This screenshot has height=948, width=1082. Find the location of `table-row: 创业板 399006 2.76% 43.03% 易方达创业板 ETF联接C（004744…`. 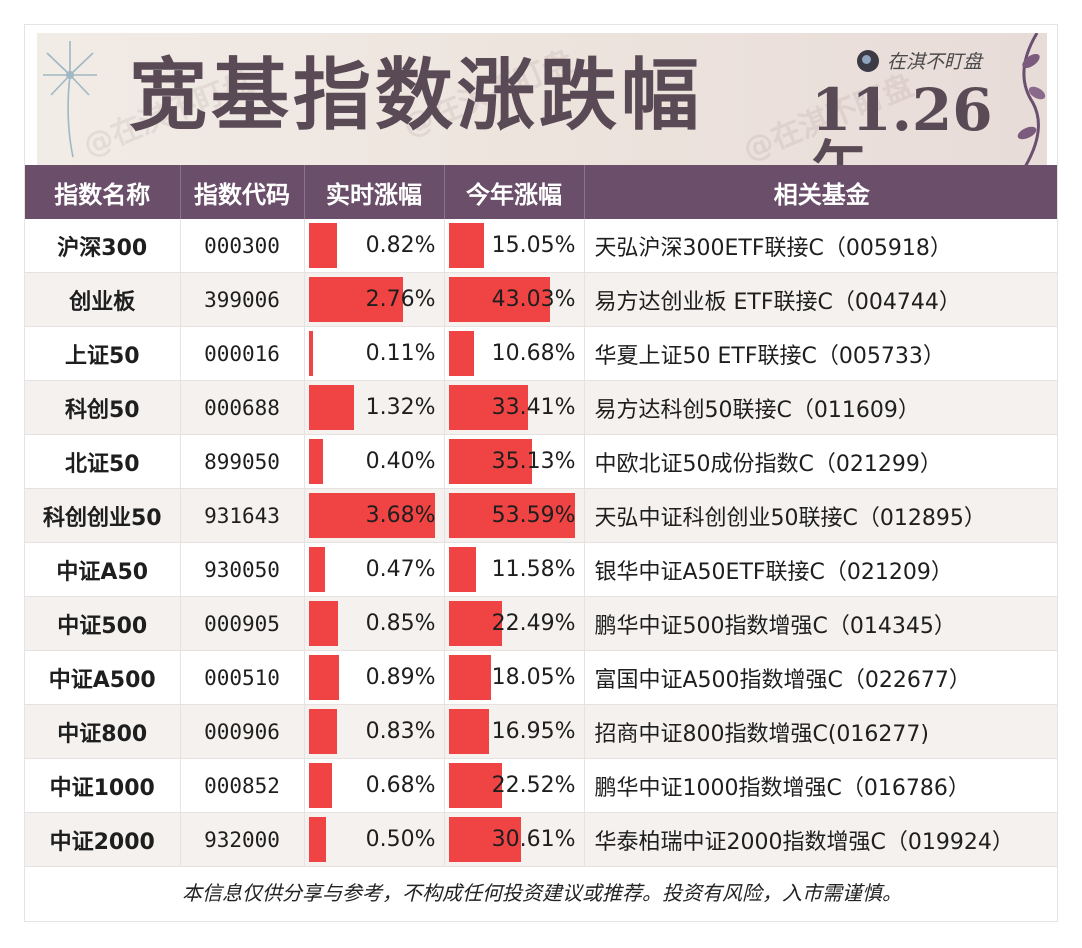

table-row: 创业板 399006 2.76% 43.03% 易方达创业板 ETF联接C（004744… is located at coordinates (541, 299).